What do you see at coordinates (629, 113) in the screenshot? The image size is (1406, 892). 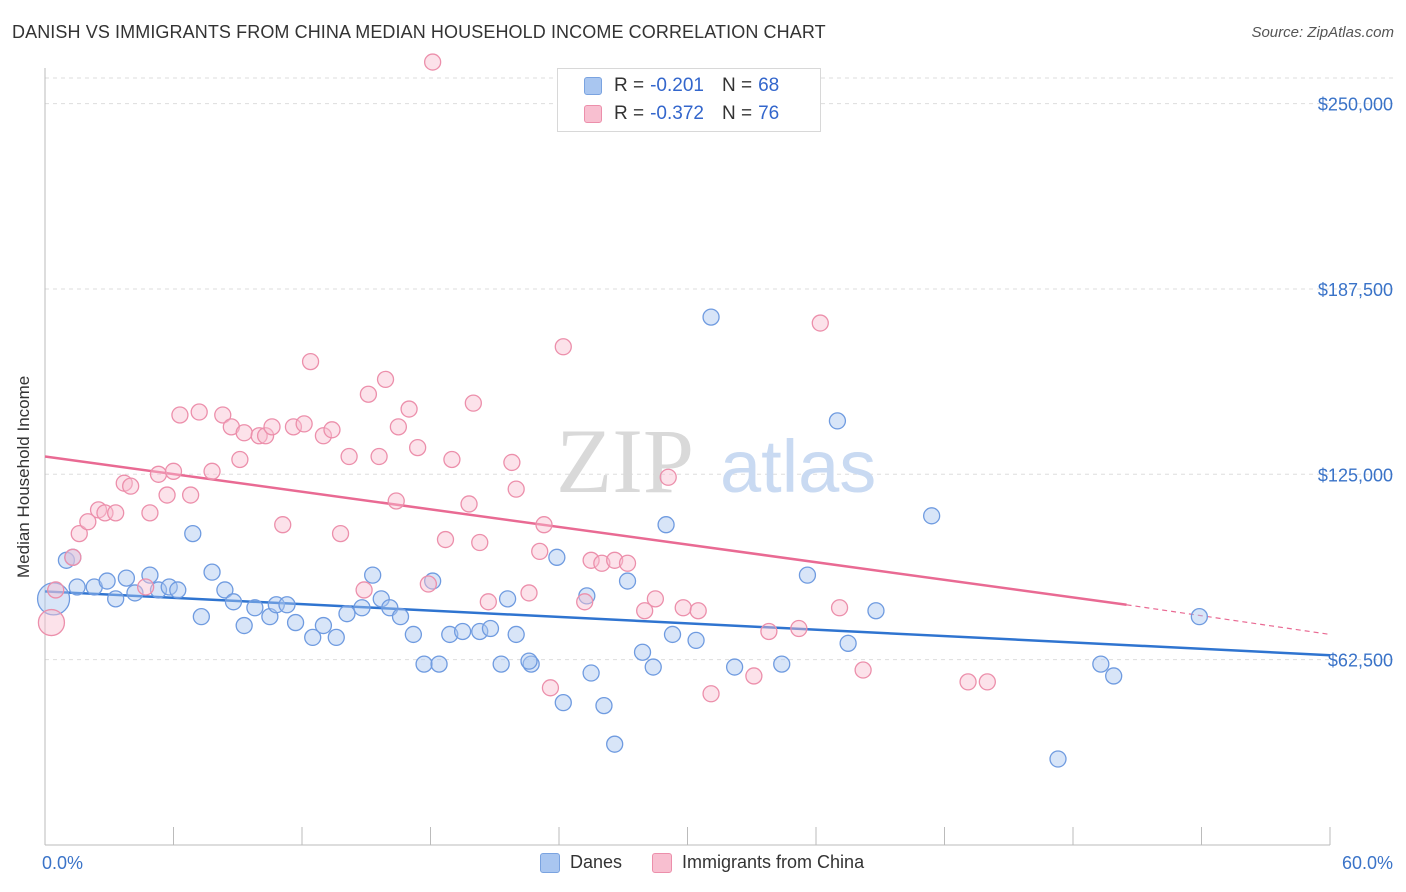 I see `legend-r-label: R =` at bounding box center [629, 113].